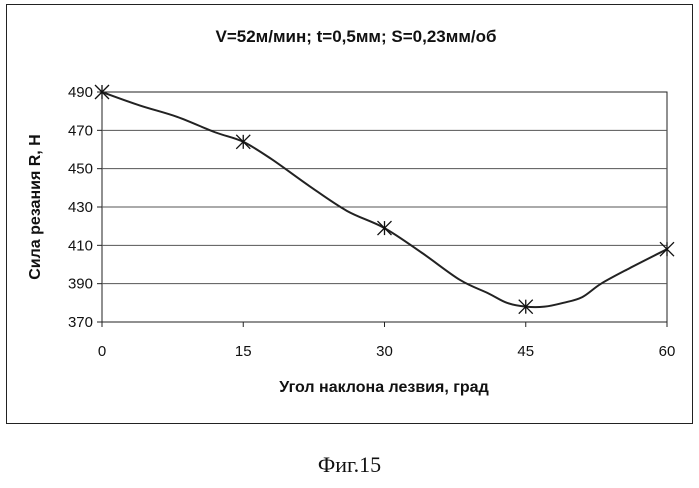 The height and width of the screenshot is (488, 699). I want to click on x-tick-label: 60, so click(667, 351).